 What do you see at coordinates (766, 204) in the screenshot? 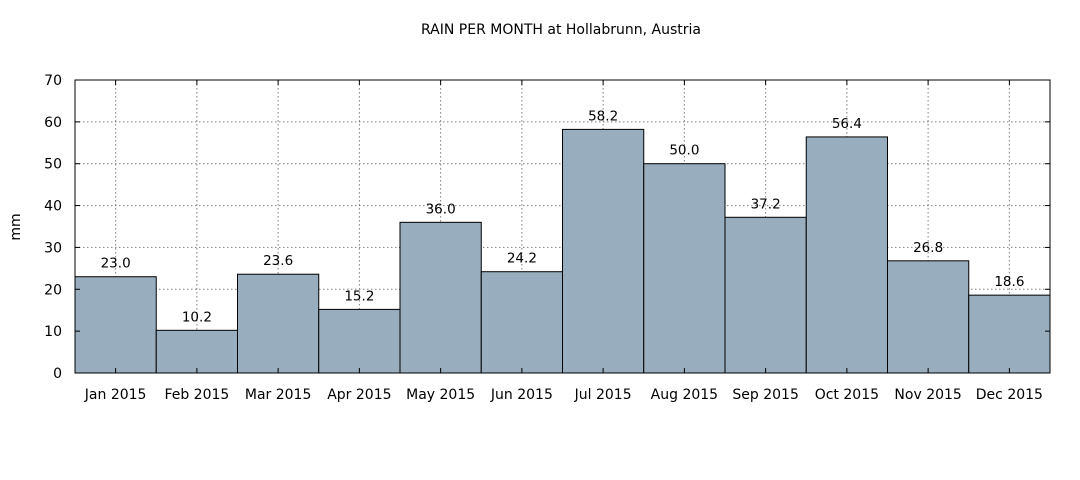
I see `data-label: 37.2` at bounding box center [766, 204].